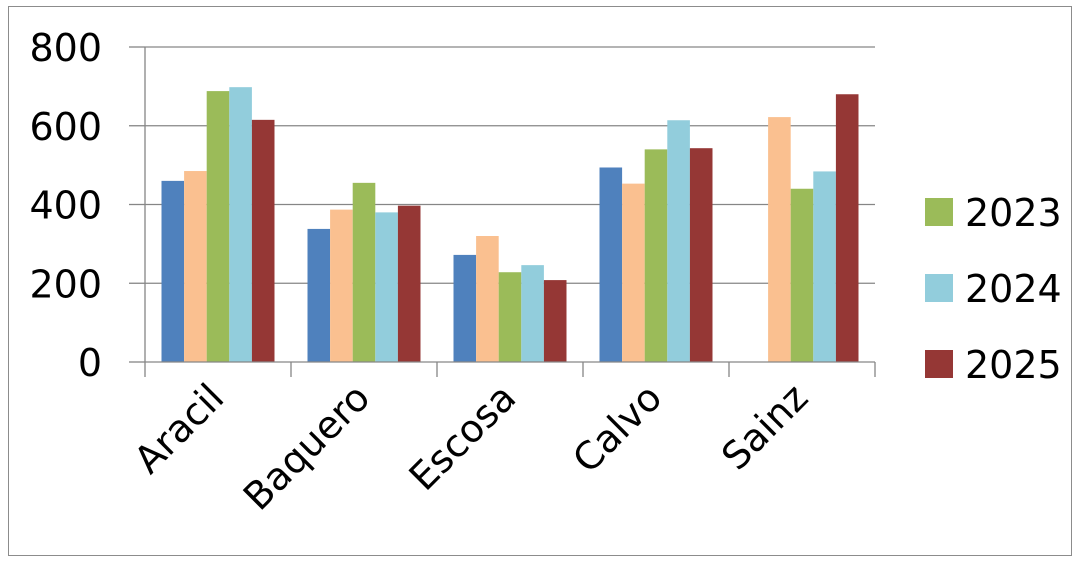 Image resolution: width=1081 pixels, height=564 pixels. What do you see at coordinates (179, 428) in the screenshot?
I see `x-tick-label: Aracil` at bounding box center [179, 428].